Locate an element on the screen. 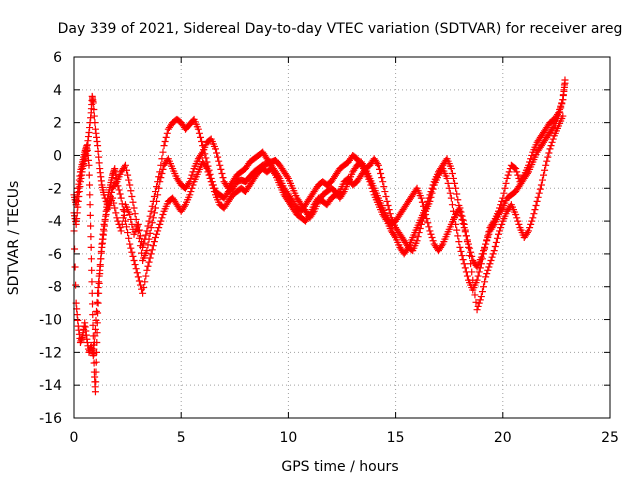 The width and height of the screenshot is (640, 480). y-tick-label: -4 is located at coordinates (55, 222).